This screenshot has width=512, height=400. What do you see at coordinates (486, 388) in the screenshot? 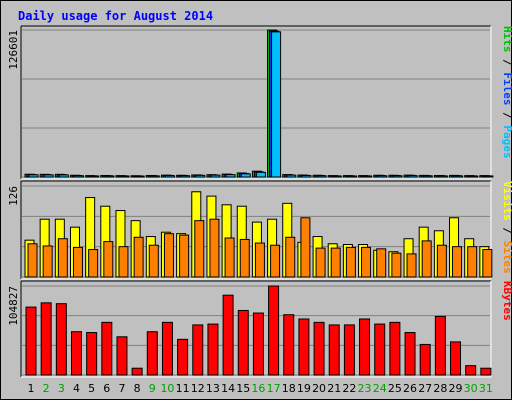
I see `x-tick-label: 31` at bounding box center [486, 388].